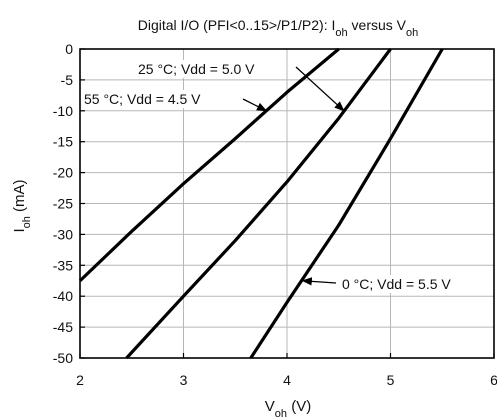 The height and width of the screenshot is (418, 497). Describe the element at coordinates (391, 380) in the screenshot. I see `x-tick-label: 5` at that location.